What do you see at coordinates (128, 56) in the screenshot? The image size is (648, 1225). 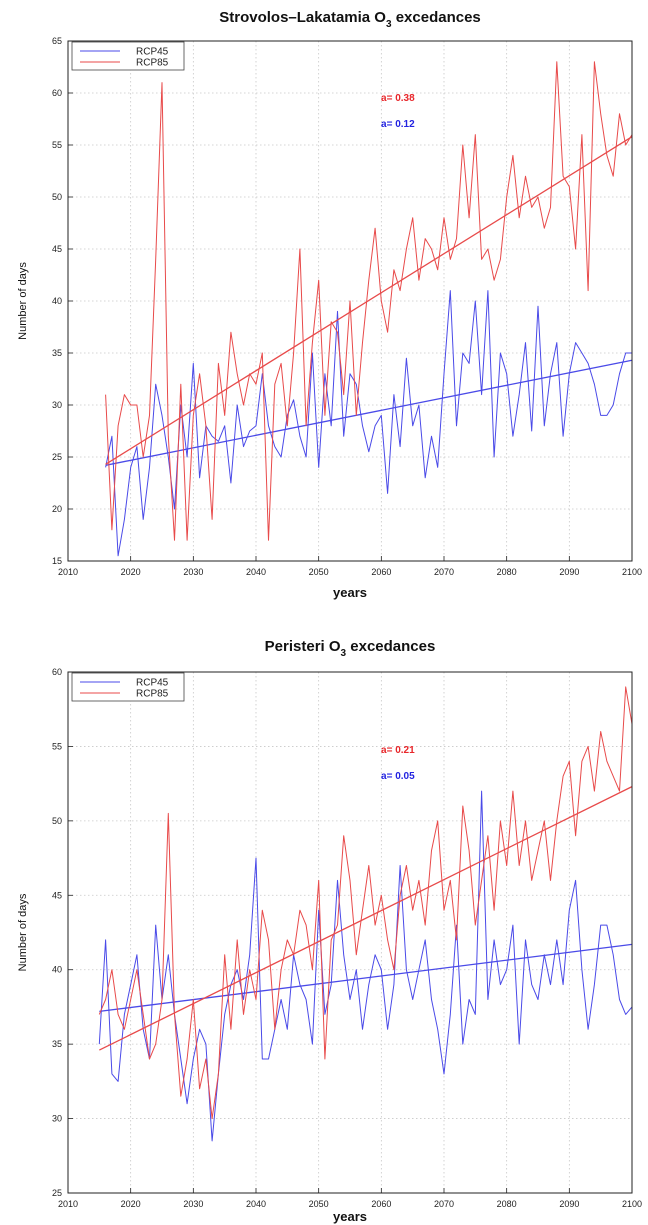 I see `legend-box` at bounding box center [128, 56].